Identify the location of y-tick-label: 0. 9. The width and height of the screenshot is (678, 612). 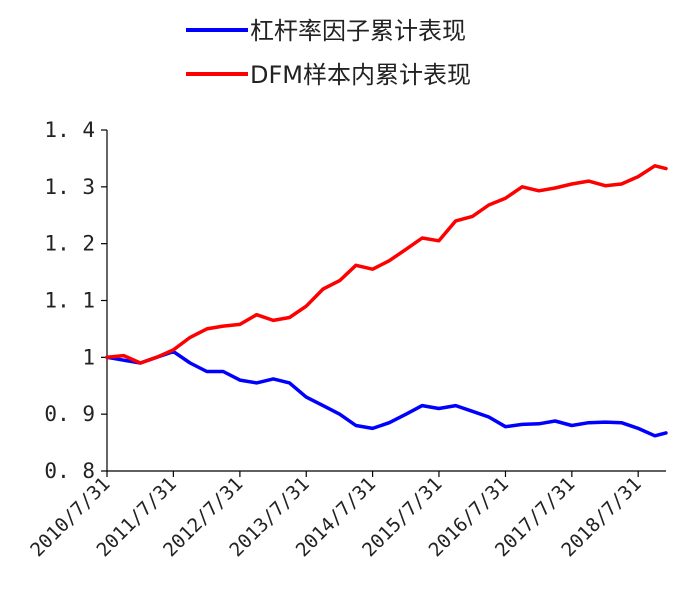
(69, 414).